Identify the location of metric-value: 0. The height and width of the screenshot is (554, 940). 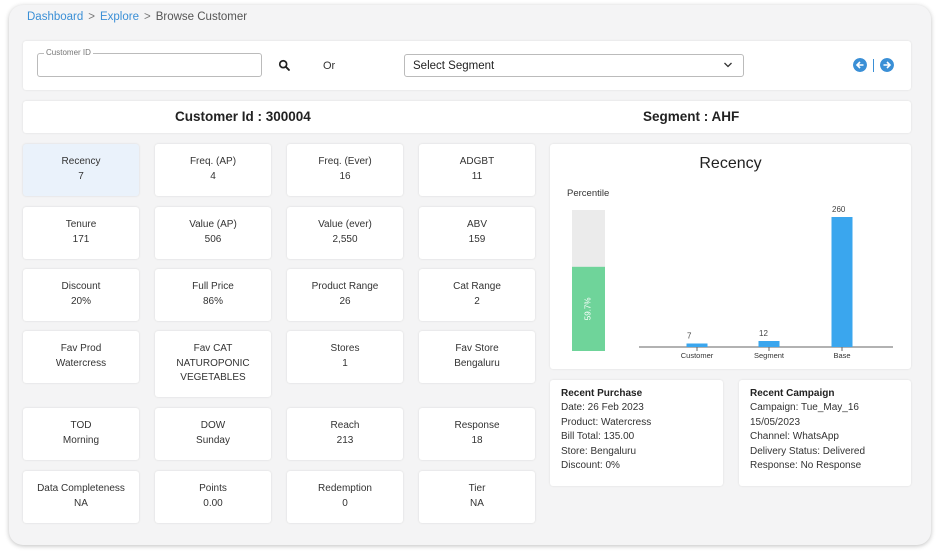
(345, 503).